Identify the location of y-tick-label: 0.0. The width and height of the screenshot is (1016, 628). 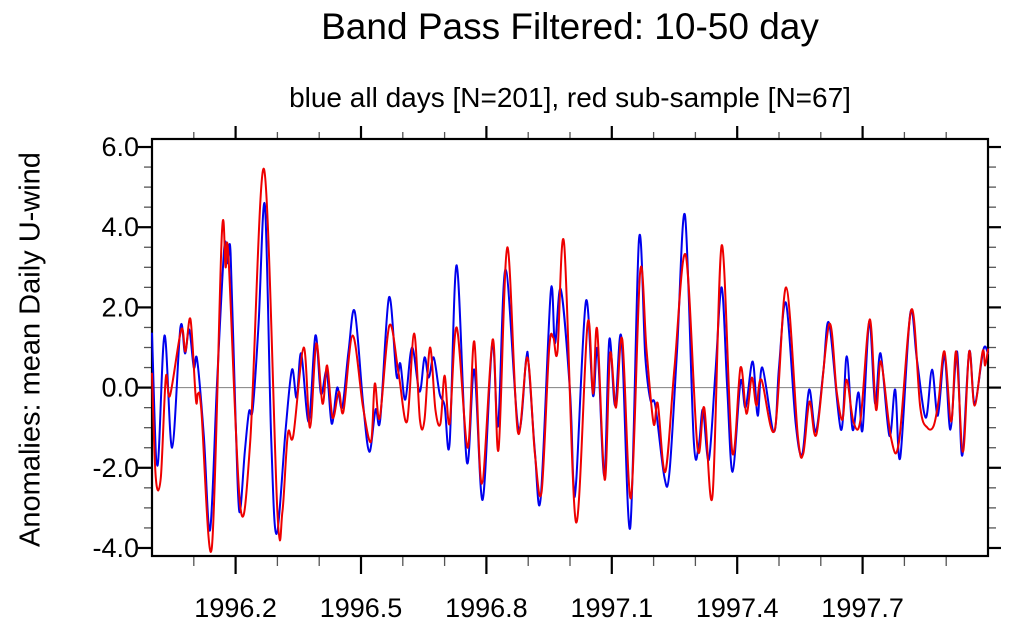
(120, 388).